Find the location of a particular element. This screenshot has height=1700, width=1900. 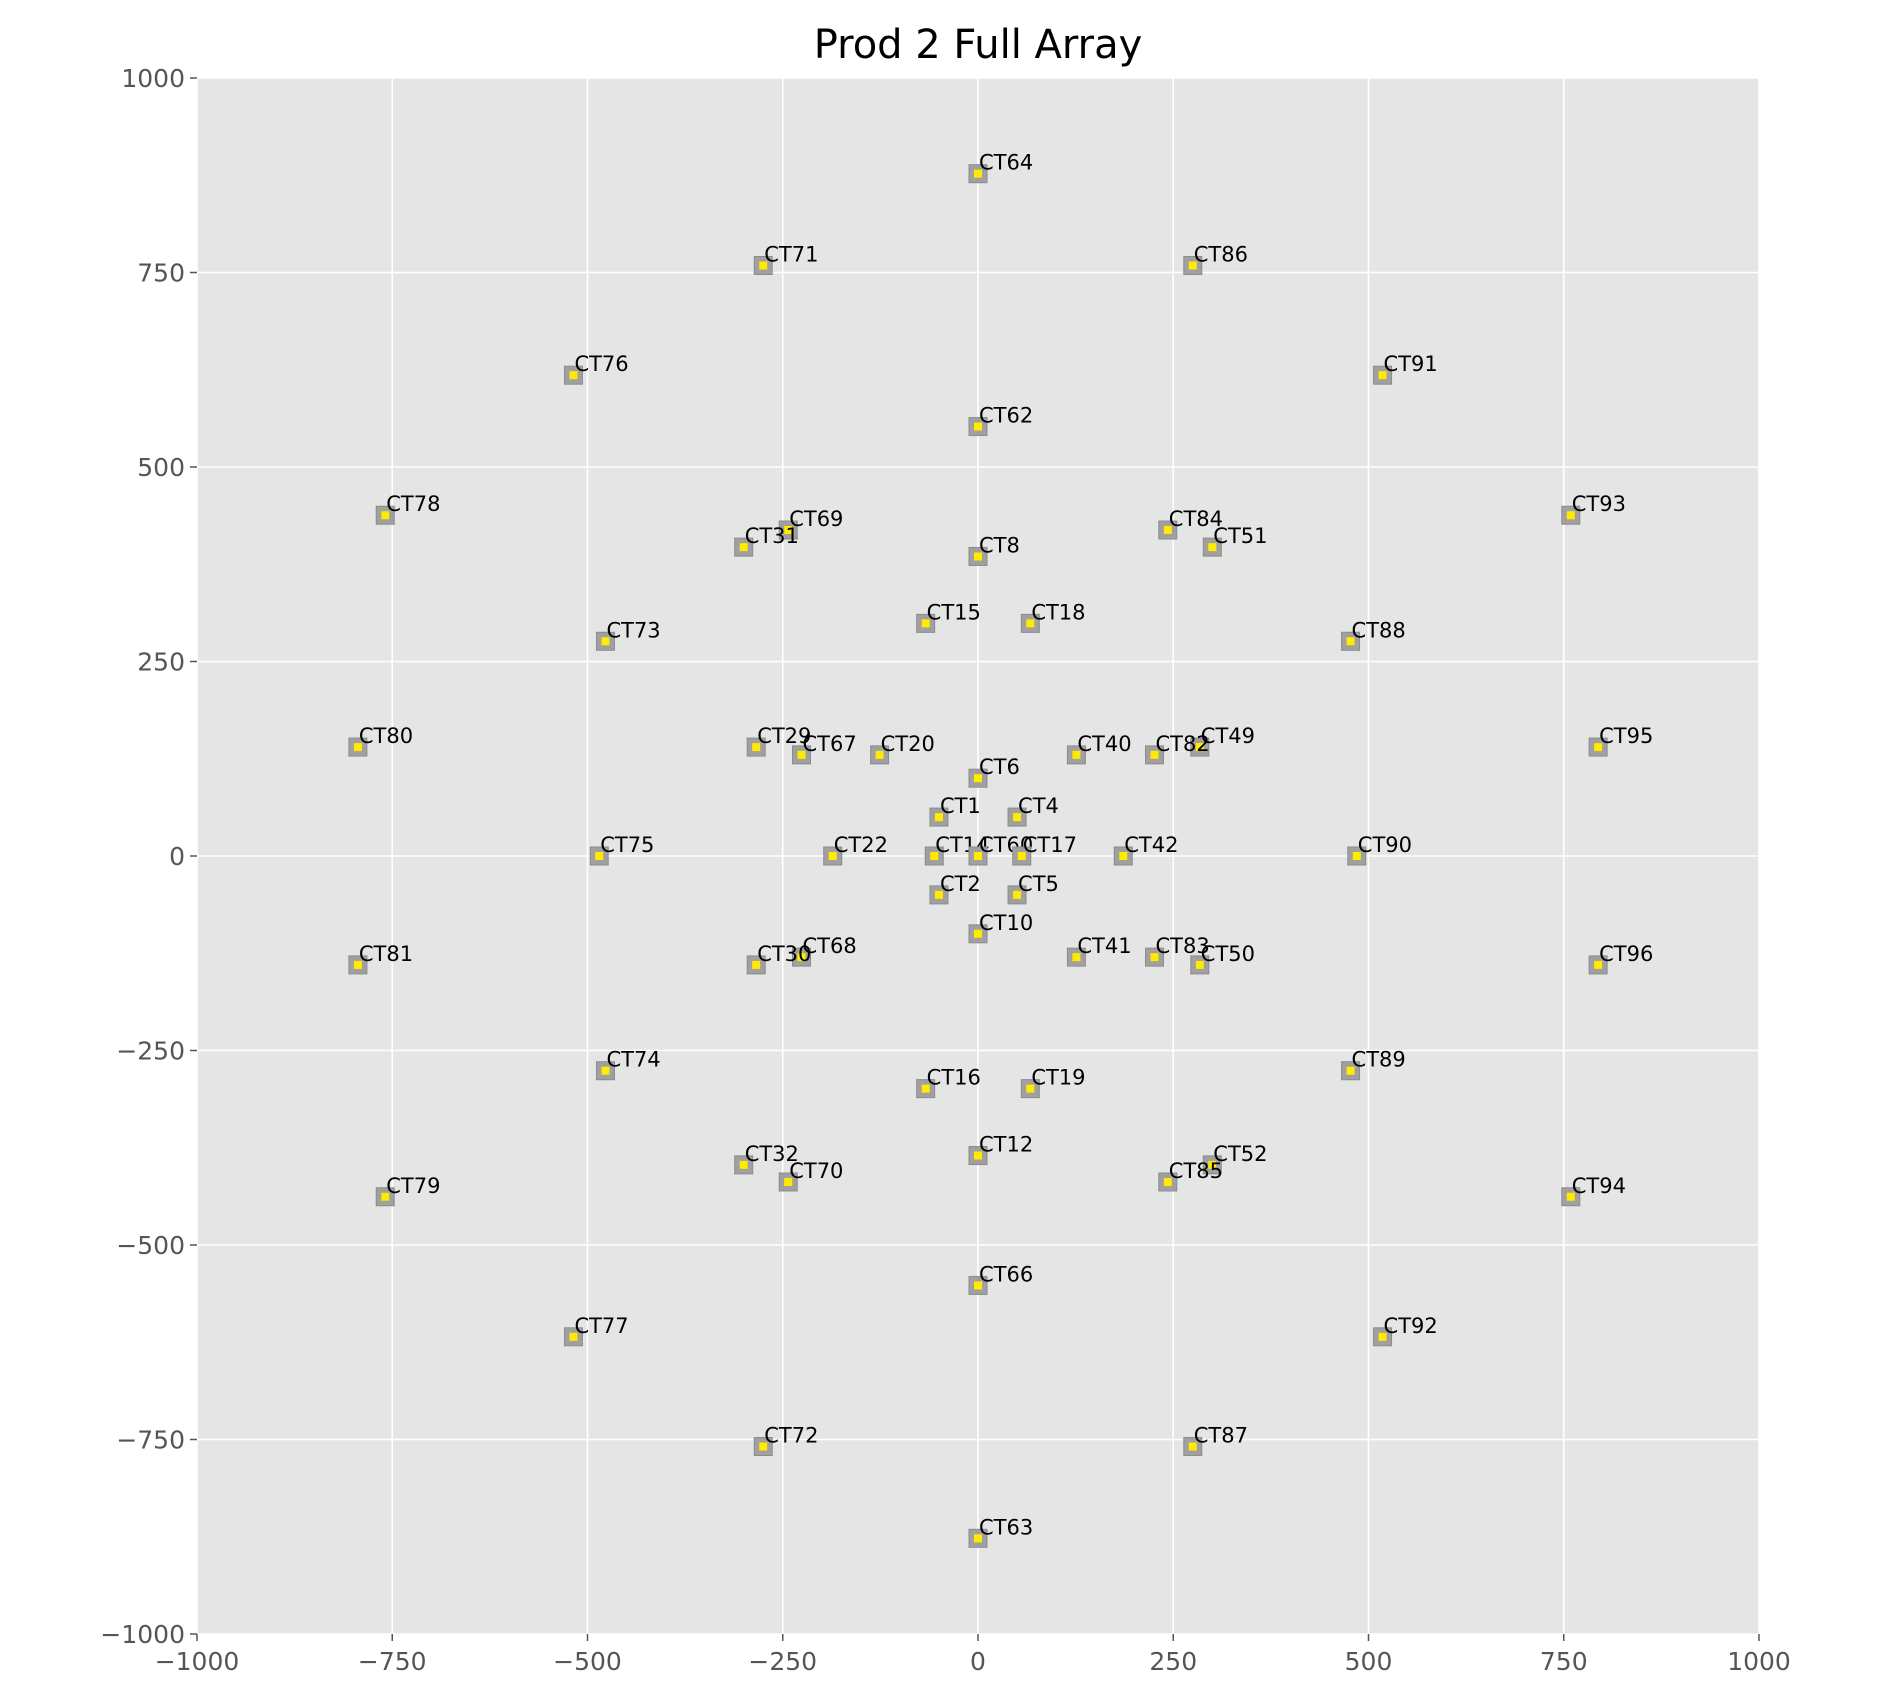

point-ct68: CT68 is located at coordinates (824, 950).